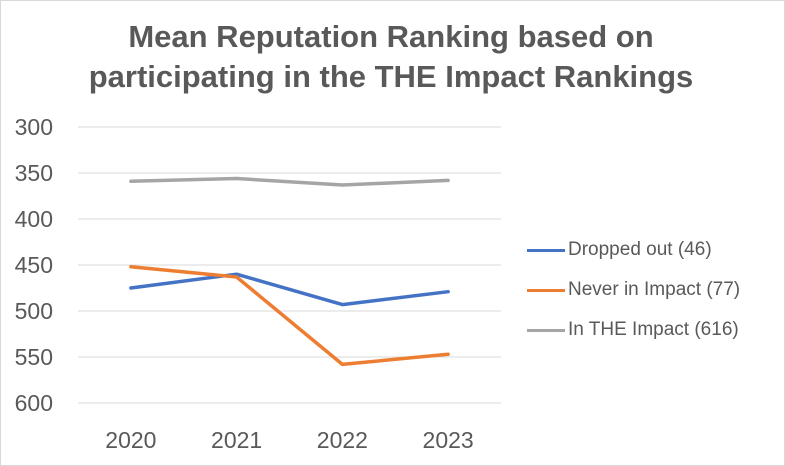 Image resolution: width=785 pixels, height=466 pixels. I want to click on x-axis-ticks: 2020 2021 2022 2023, so click(289, 440).